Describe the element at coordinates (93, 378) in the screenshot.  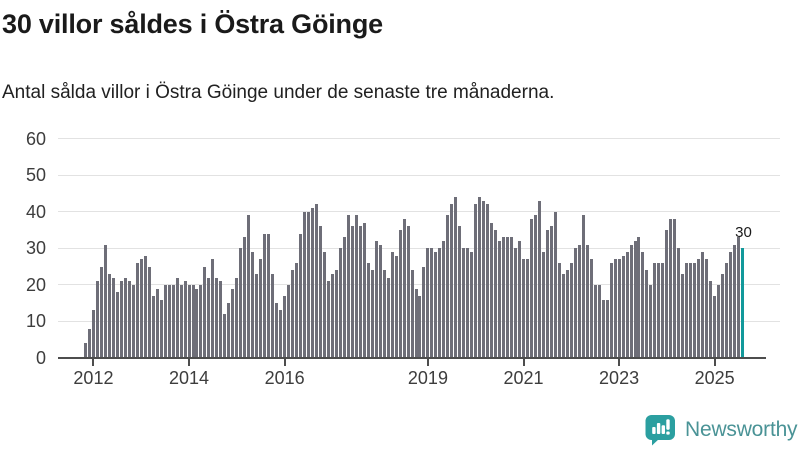
I see `x-axis-tick-label: 2012` at that location.